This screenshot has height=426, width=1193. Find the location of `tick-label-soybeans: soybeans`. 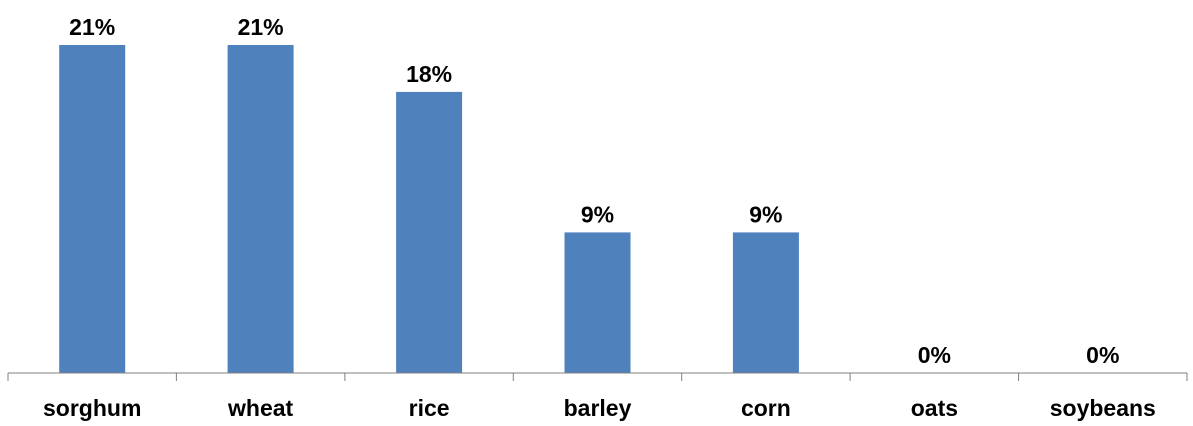

tick-label-soybeans: soybeans is located at coordinates (1103, 408).